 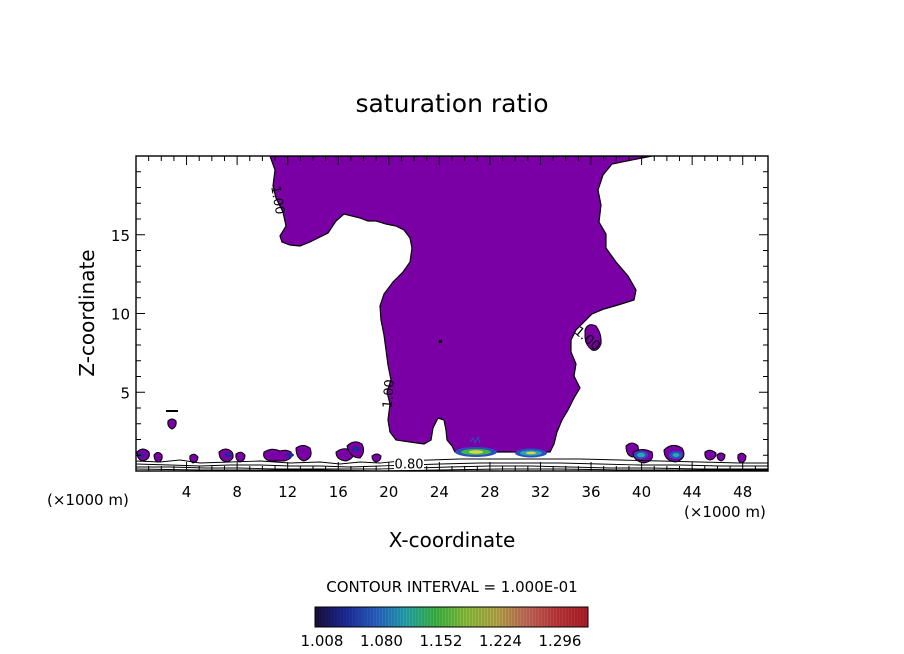 What do you see at coordinates (388, 492) in the screenshot?
I see `x-tick-label: 20` at bounding box center [388, 492].